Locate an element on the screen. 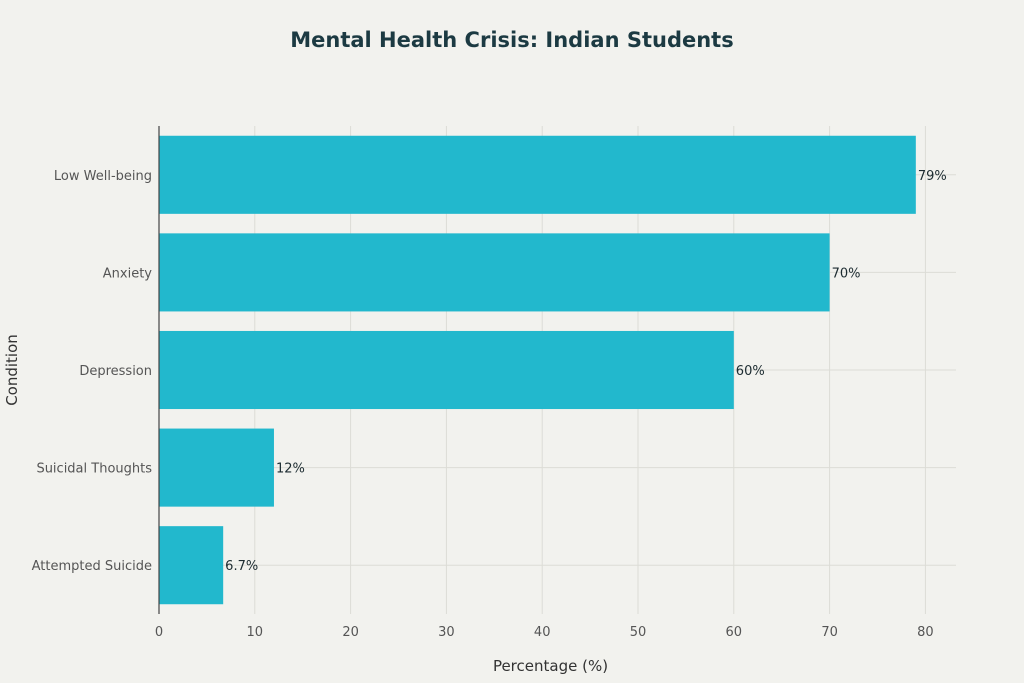 The width and height of the screenshot is (1024, 683). y-tick-label: Low Well-being is located at coordinates (103, 176).